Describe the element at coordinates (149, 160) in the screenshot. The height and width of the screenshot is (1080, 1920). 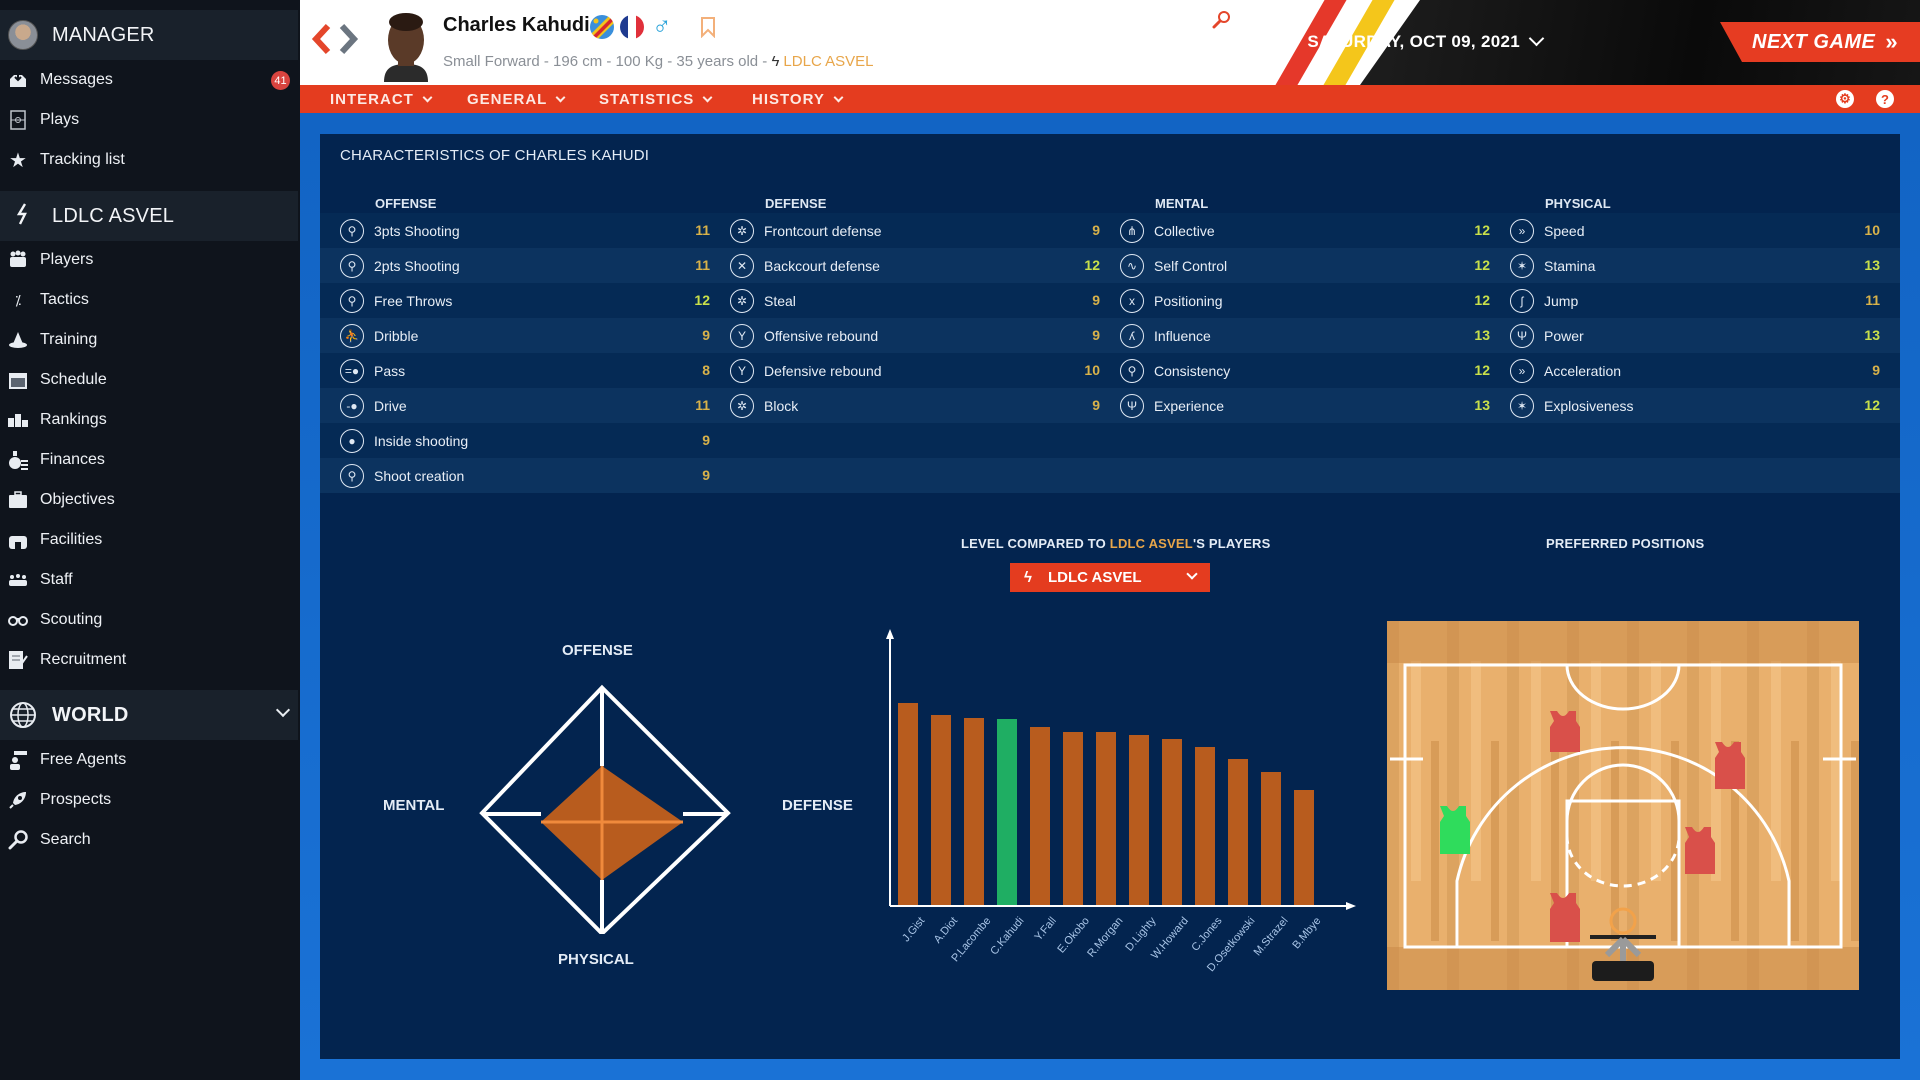
I see `sidebar-item-tracking-list: ★ Tracking list` at that location.